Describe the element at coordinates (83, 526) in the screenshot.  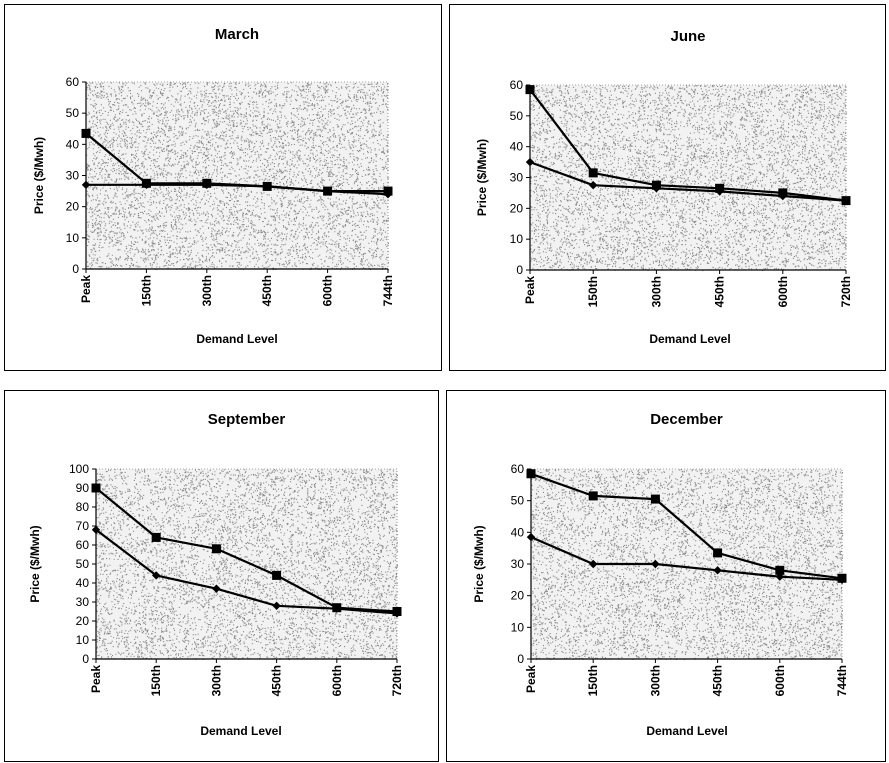
I see `y-tick-label: 70` at that location.